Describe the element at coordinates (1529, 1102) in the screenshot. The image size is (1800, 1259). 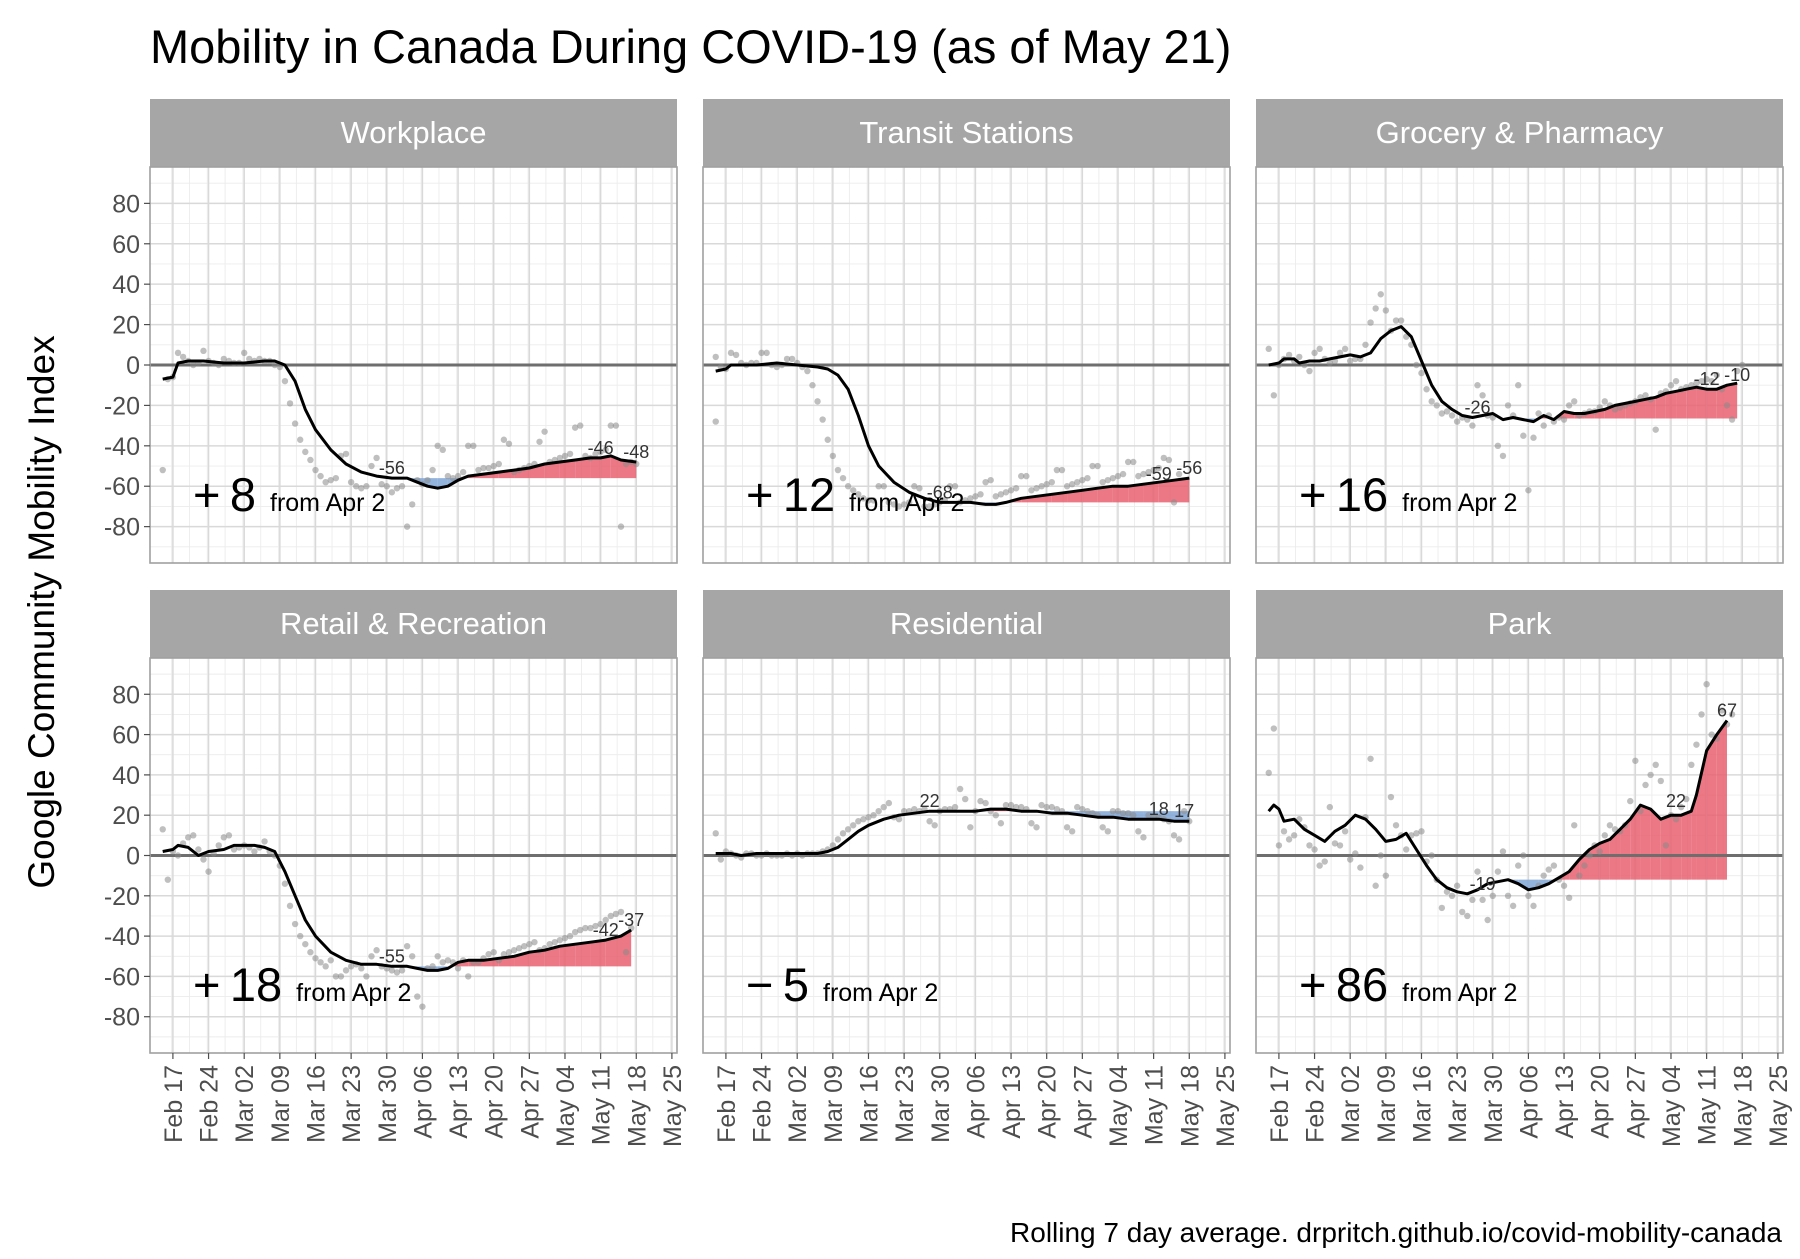
I see `x-tick-label: Apr 06` at that location.